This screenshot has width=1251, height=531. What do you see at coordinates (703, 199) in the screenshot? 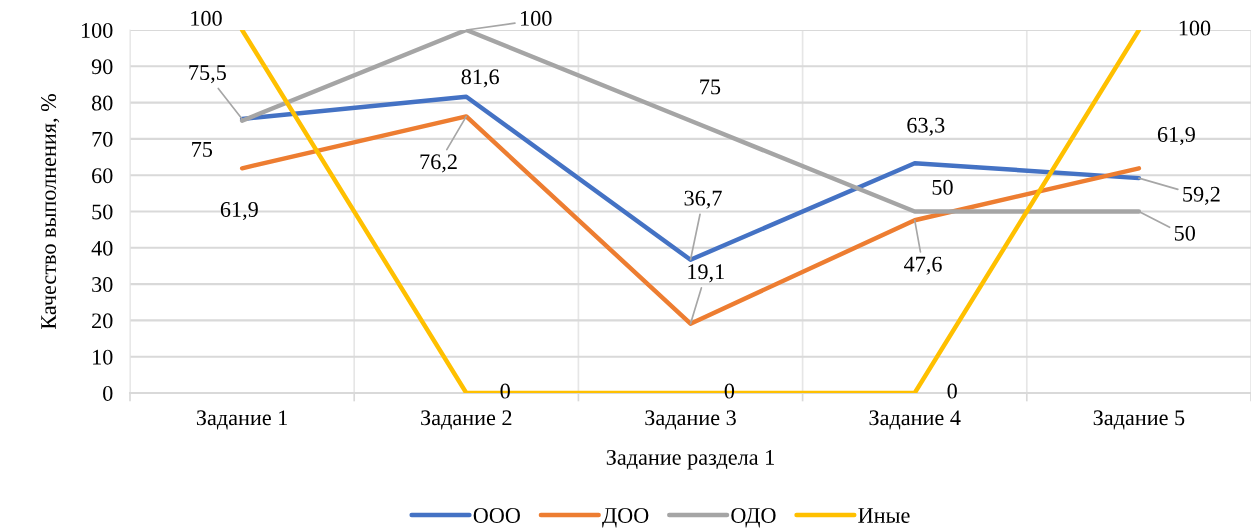
I see `data-label: 36,7` at bounding box center [703, 199].